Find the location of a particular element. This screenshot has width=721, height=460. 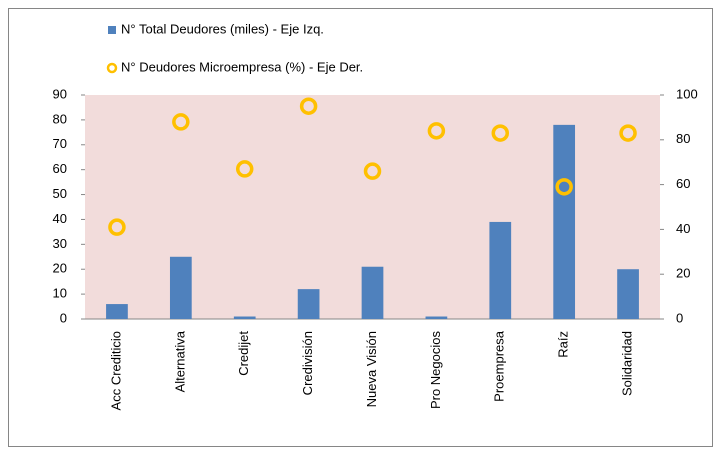

y-tick-label: 80 is located at coordinates (60, 118).